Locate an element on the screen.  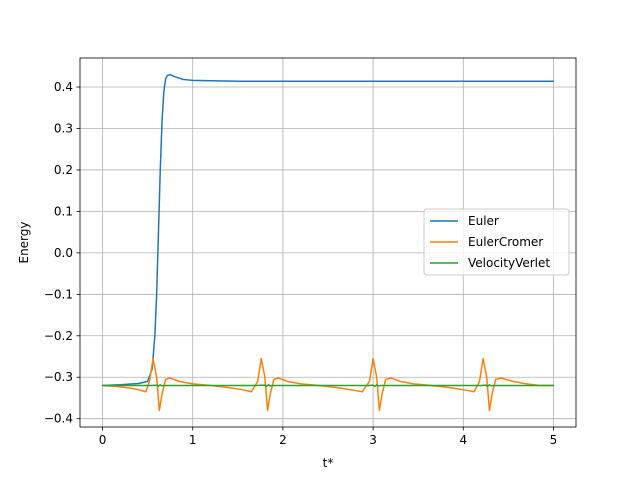
x-tick-label: 1 is located at coordinates (193, 440).